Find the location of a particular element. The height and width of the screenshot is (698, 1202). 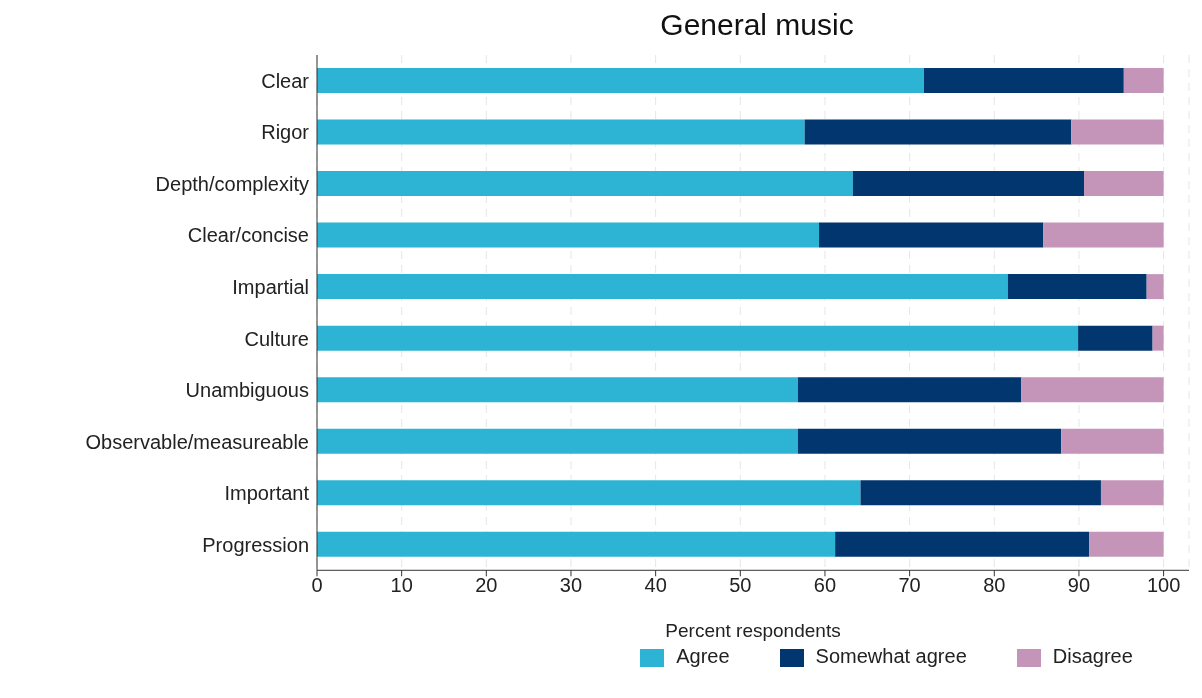

y-tick-label: Important is located at coordinates (267, 493).